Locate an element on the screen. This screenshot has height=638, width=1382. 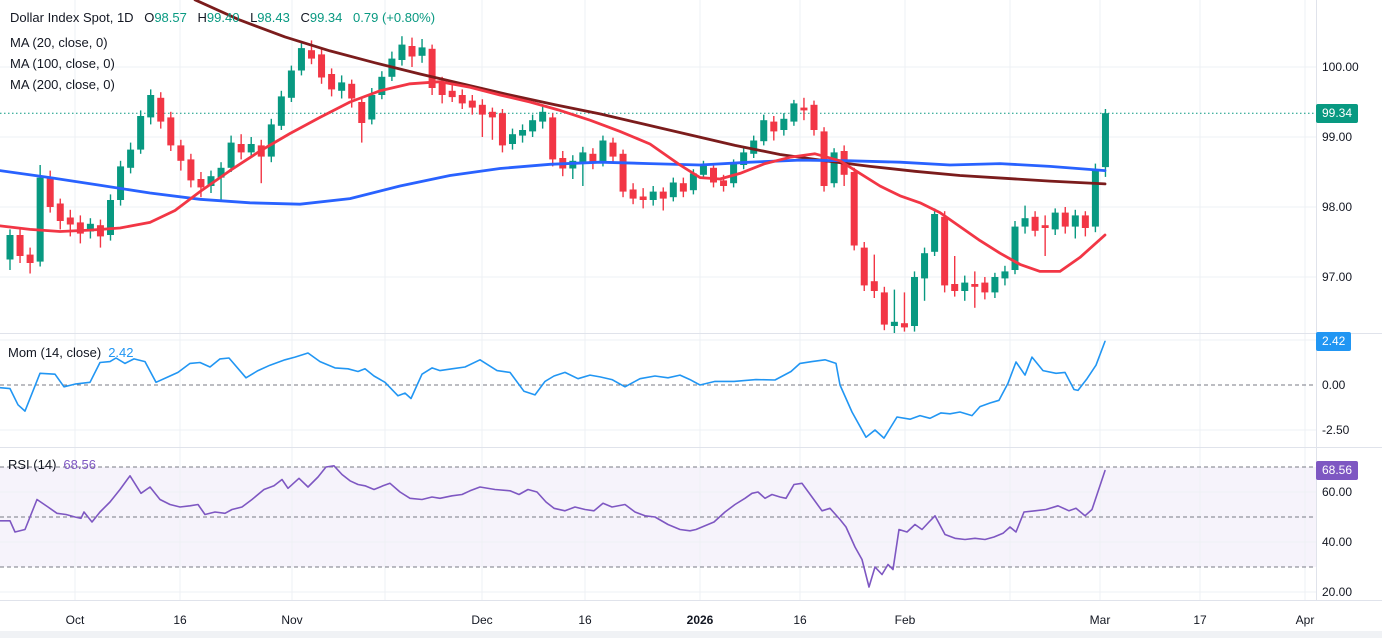
symbol-title: Dollar Index Spot, 1D is located at coordinates (72, 17).